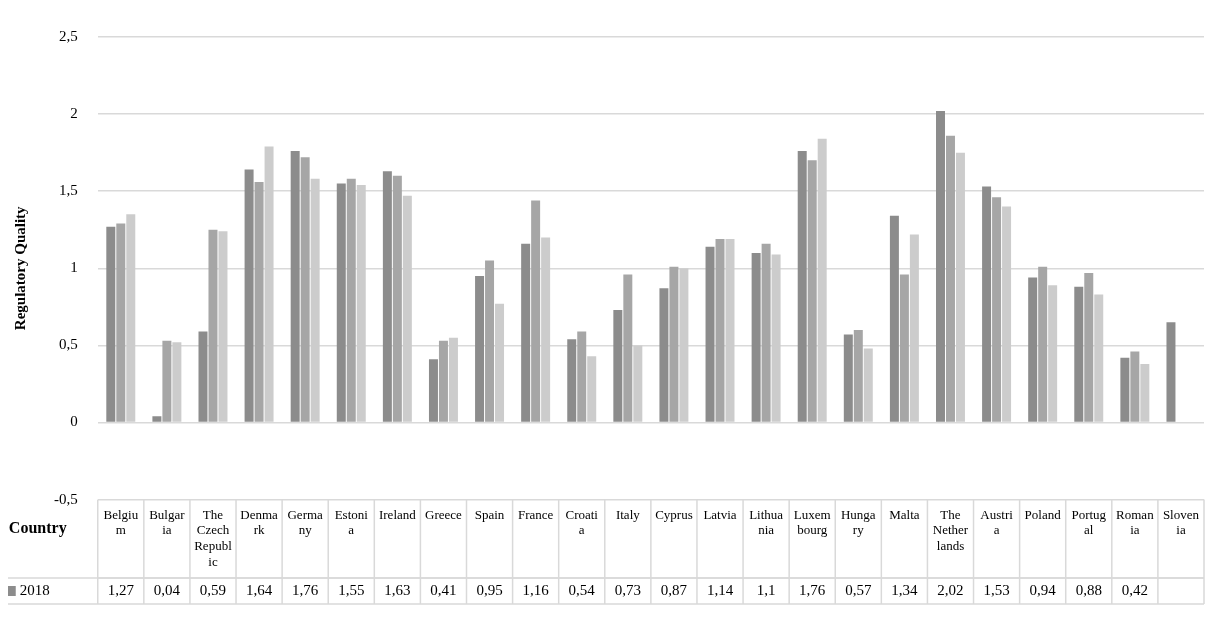 The width and height of the screenshot is (1216, 621). Describe the element at coordinates (997, 522) in the screenshot. I see `x-tick-label: Austria` at that location.